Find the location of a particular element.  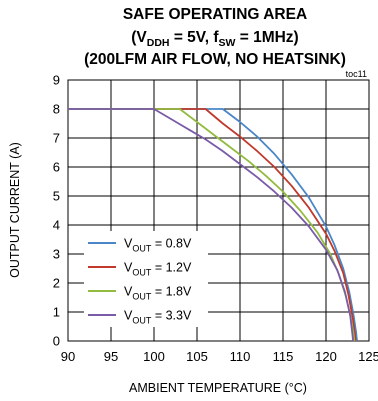

chart-subtitle-2: (200LFM AIR FLOW, NO HEATSINK) is located at coordinates (215, 59).